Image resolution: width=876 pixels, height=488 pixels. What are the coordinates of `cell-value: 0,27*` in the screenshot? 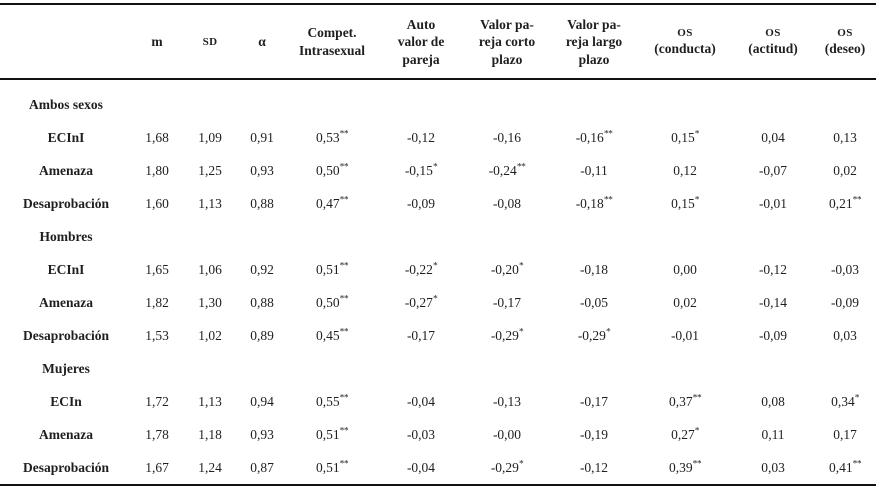 It's located at (685, 434).